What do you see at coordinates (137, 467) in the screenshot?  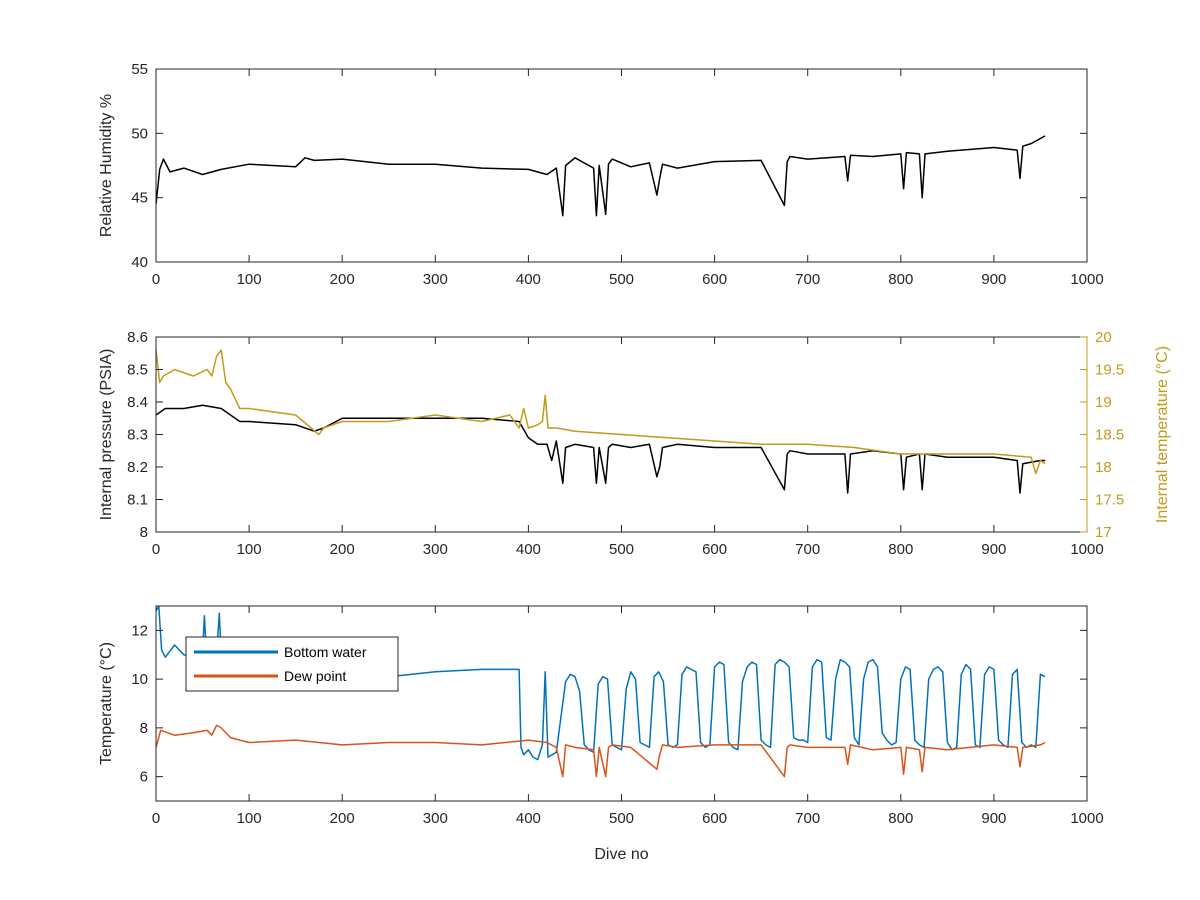 I see `panel-1-ytick-label-2: 8.2` at bounding box center [137, 467].